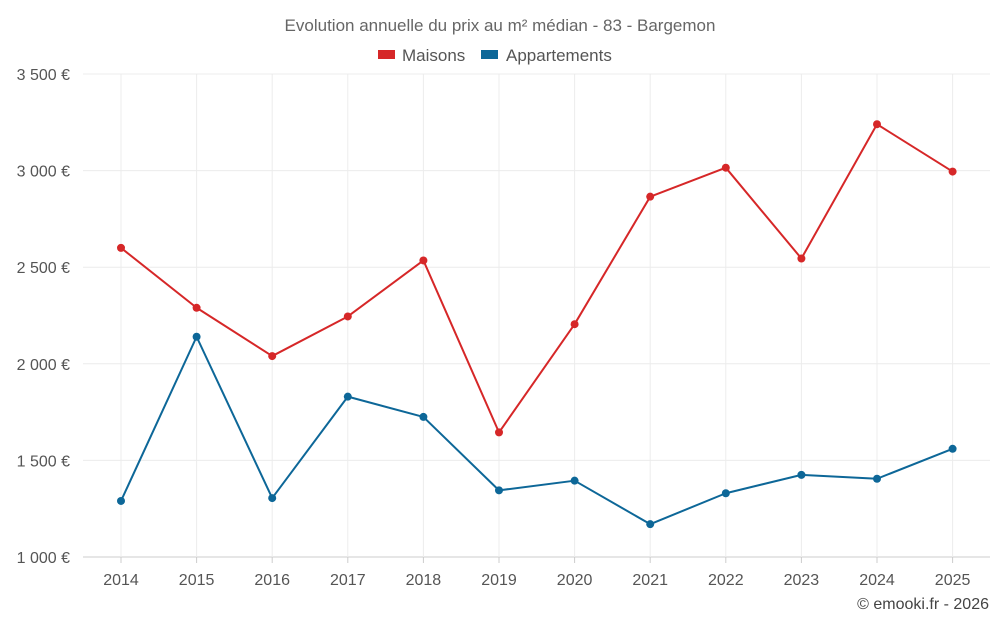 The image size is (1000, 625). I want to click on legend: Maisons Appartements, so click(495, 55).